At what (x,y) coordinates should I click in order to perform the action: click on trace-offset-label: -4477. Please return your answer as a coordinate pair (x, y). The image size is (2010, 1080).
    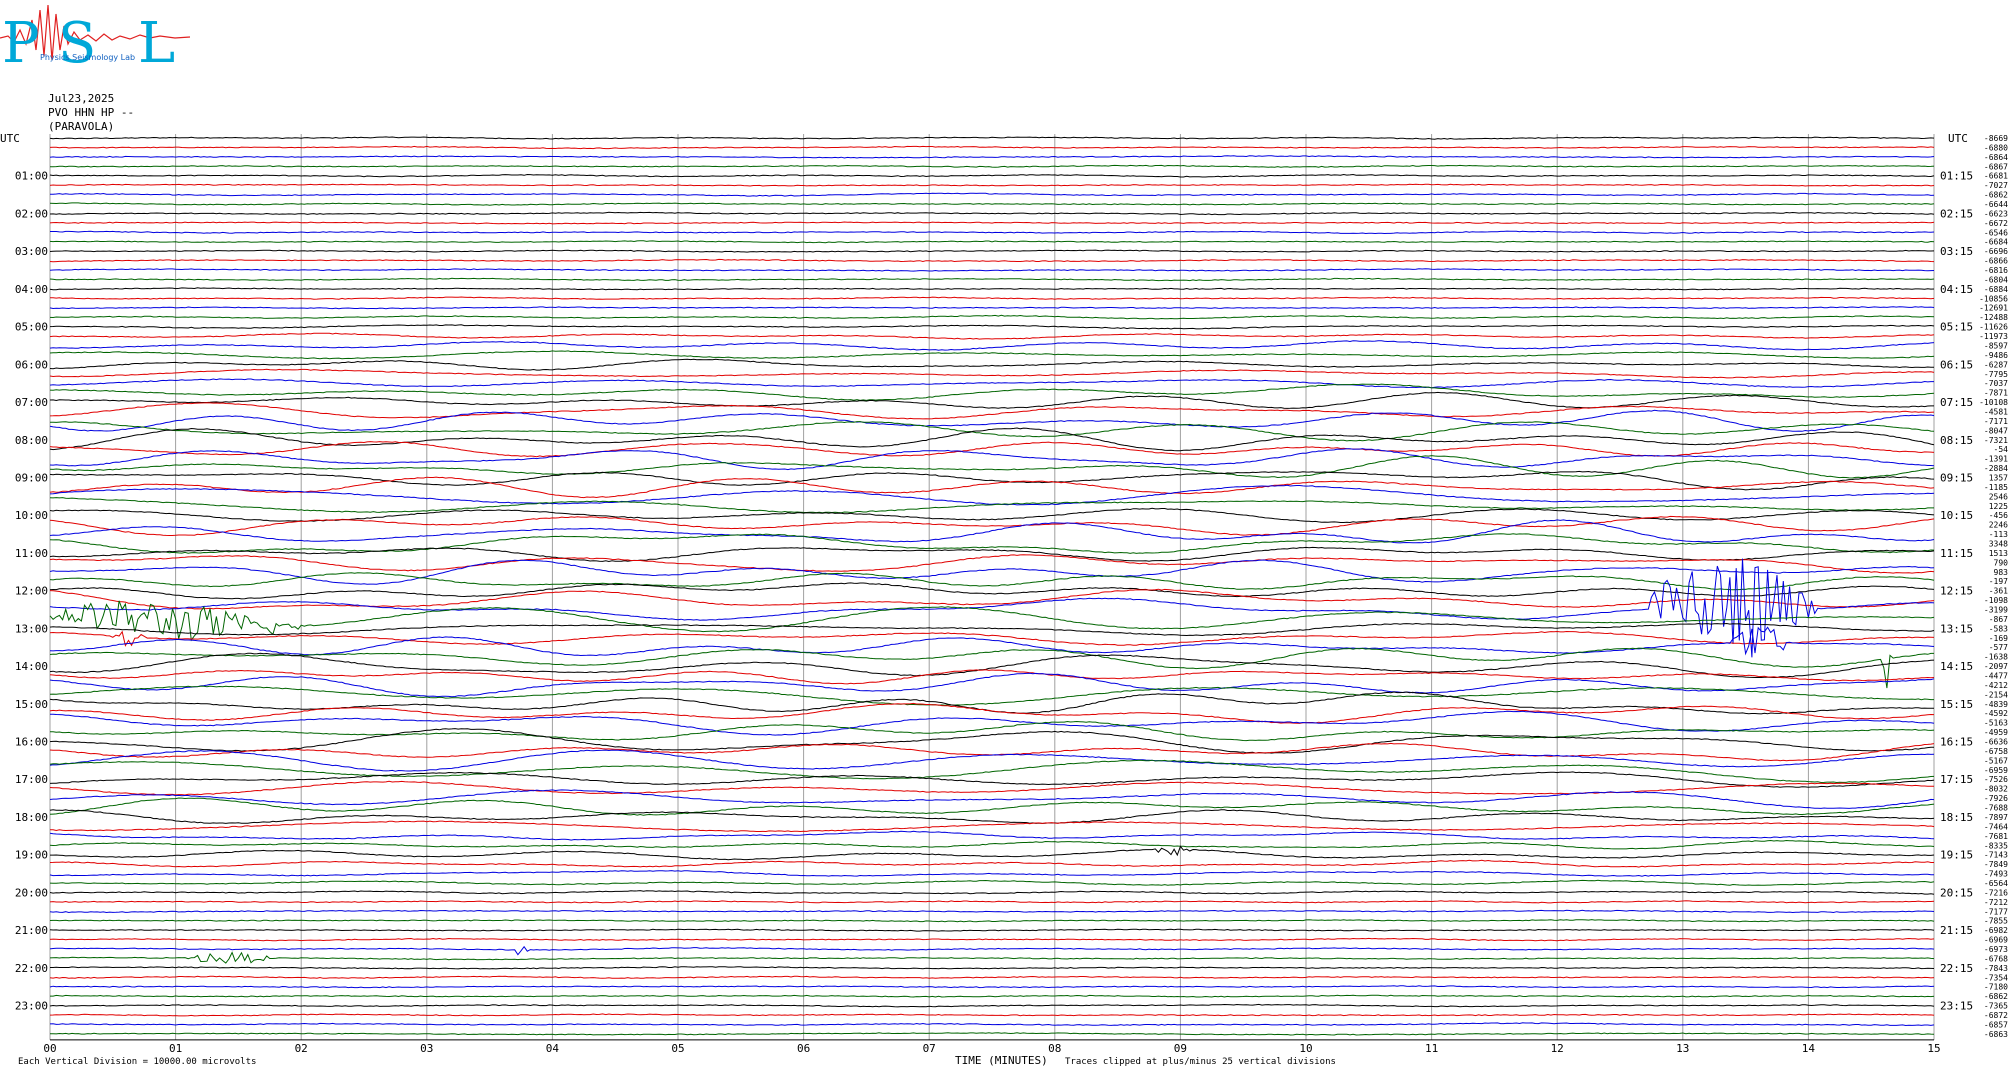
    Looking at the image, I should click on (1996, 676).